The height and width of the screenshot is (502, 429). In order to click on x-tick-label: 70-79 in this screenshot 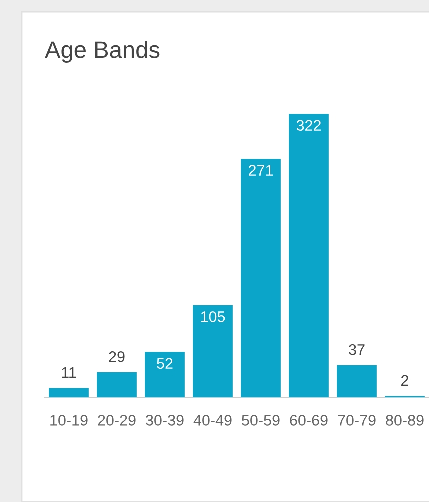, I will do `click(357, 420)`.